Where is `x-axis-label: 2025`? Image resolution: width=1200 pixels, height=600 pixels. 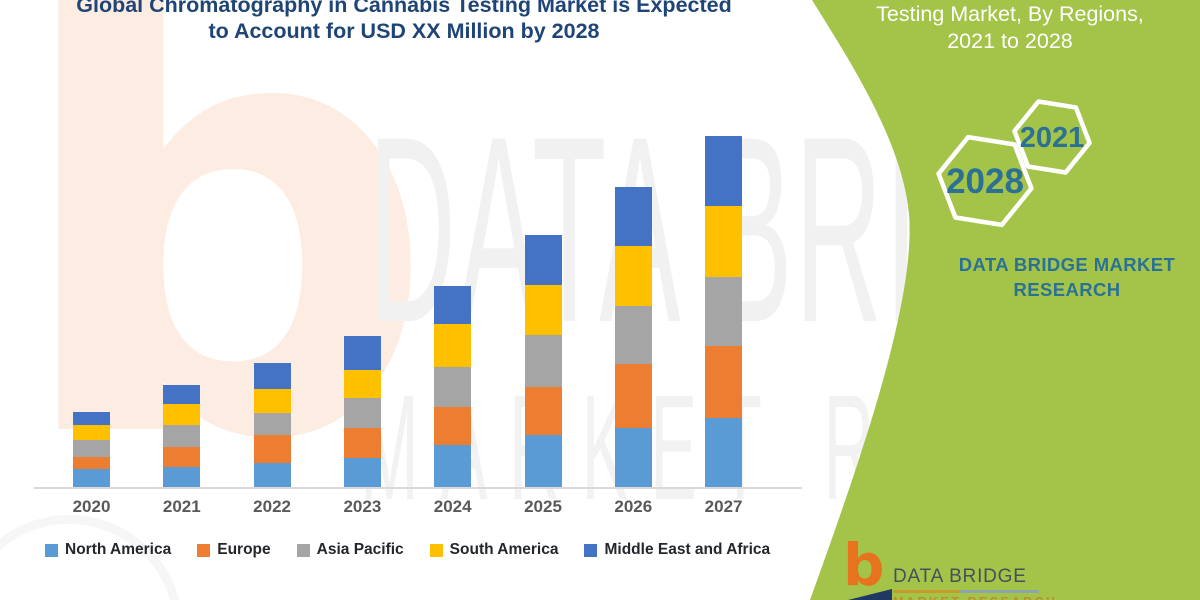 x-axis-label: 2025 is located at coordinates (543, 506).